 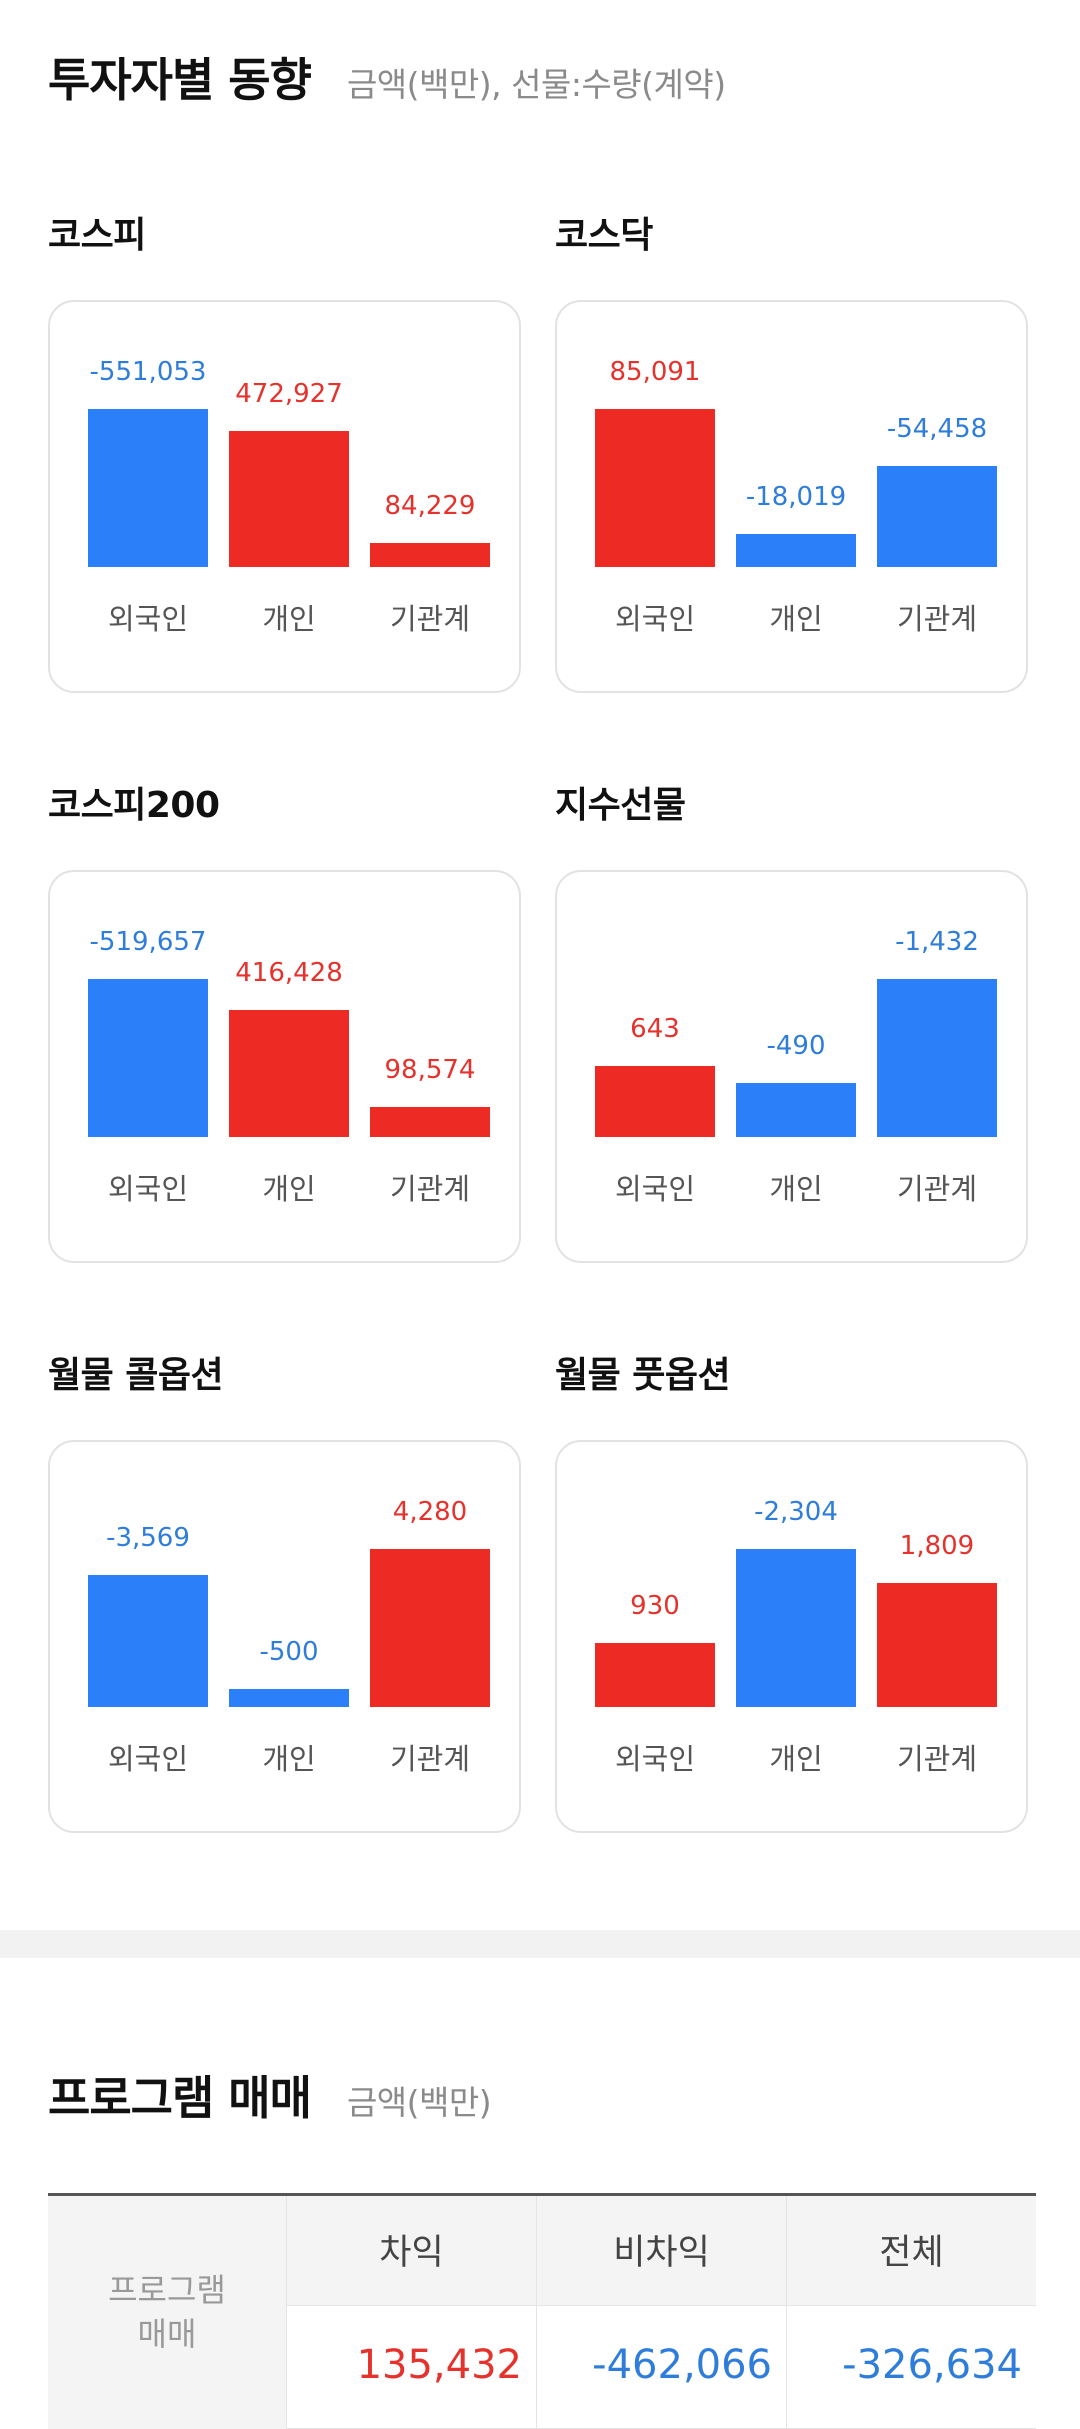 I want to click on kospi-chart-card: -551,053 외국인 472,927 개인 84,229 기관계, so click(x=284, y=496).